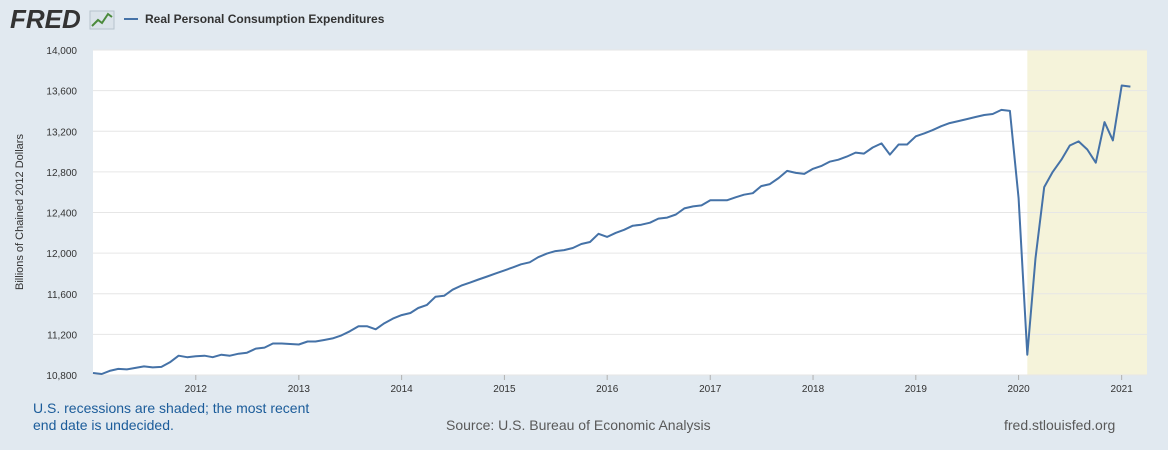 This screenshot has width=1168, height=450. I want to click on y-tick-label: 13,600, so click(61, 92).